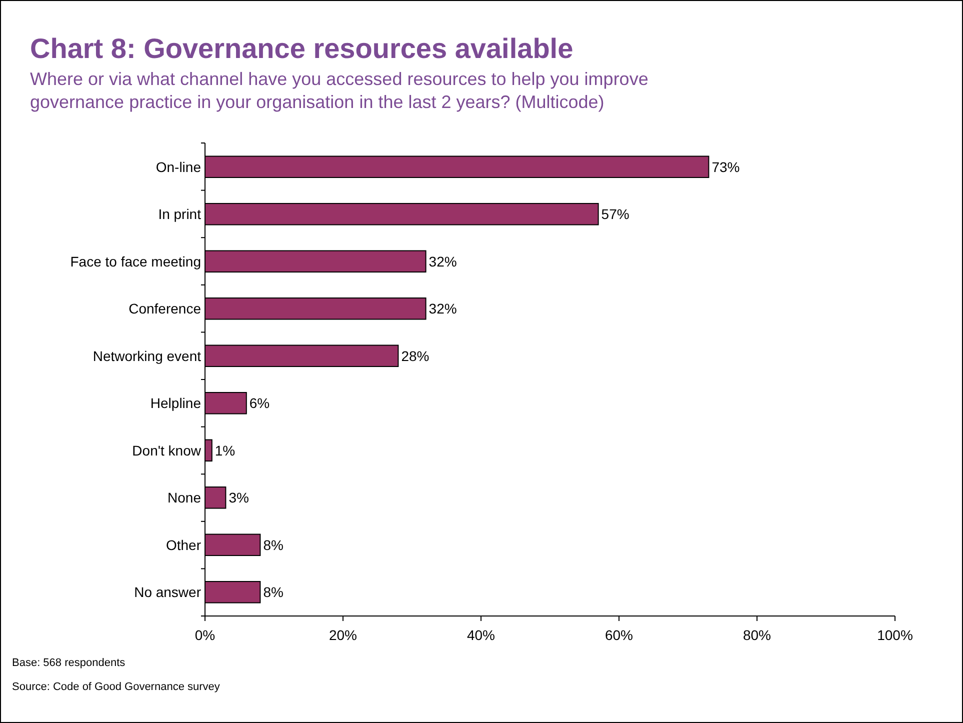 Image resolution: width=963 pixels, height=723 pixels. Describe the element at coordinates (135, 261) in the screenshot. I see `y-tick-label: Face to face meeting` at that location.